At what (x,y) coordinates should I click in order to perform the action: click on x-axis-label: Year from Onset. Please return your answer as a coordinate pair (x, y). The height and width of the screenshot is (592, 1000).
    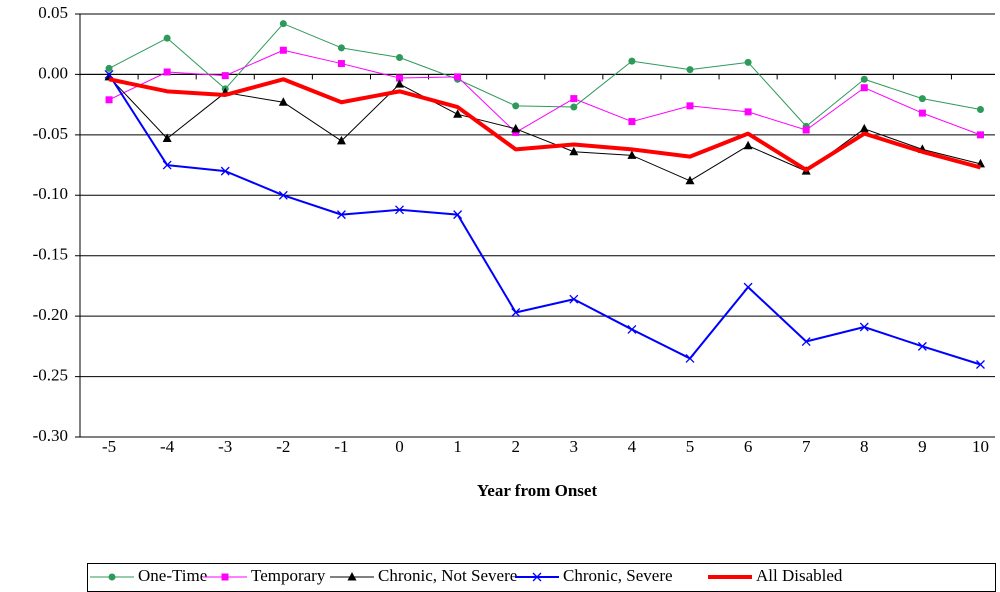
    Looking at the image, I should click on (537, 490).